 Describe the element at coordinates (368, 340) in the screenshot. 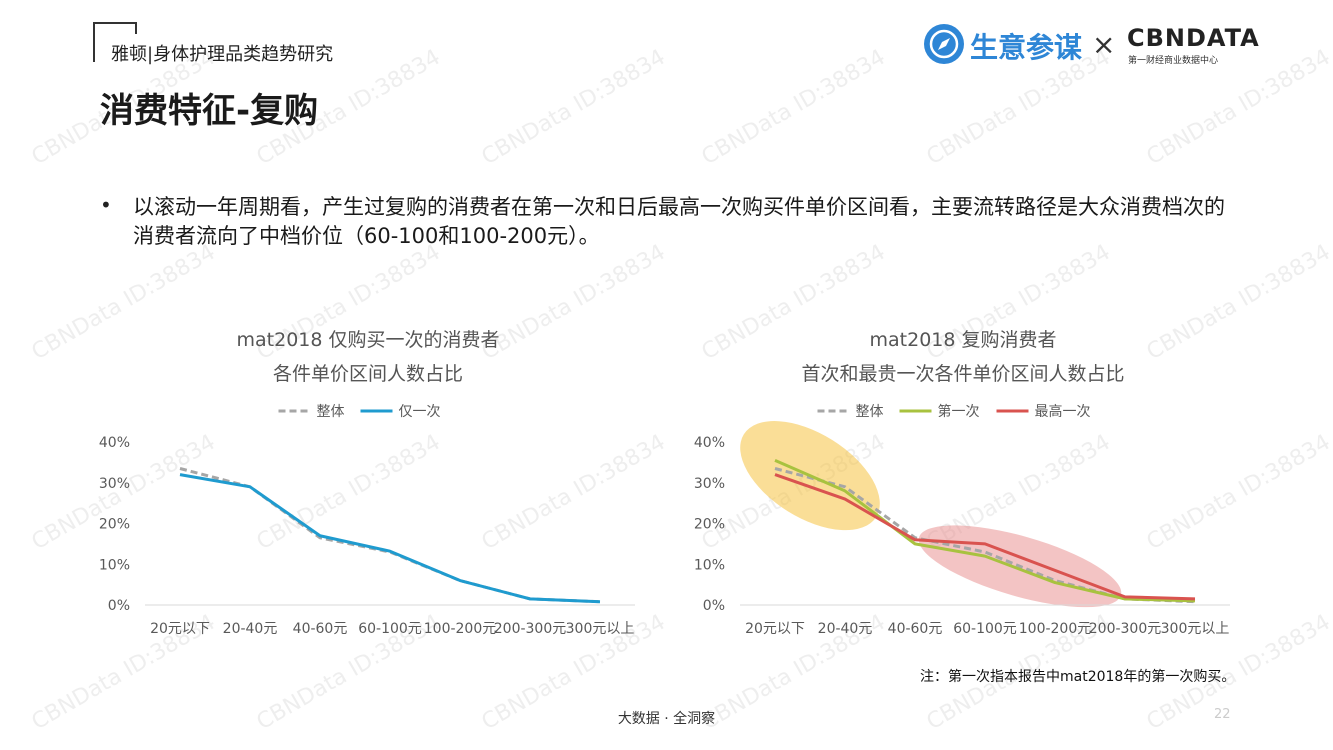

I see `chart-title: mat2018 仅购买一次的消费者` at that location.